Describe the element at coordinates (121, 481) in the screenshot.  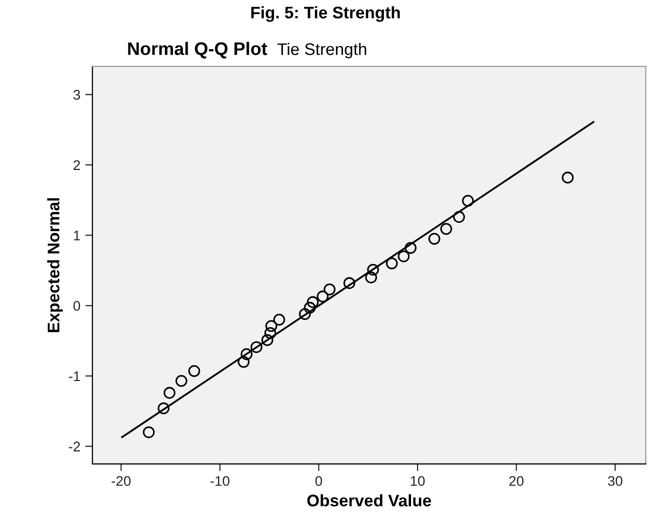
I see `x-tick-label: -20` at that location.